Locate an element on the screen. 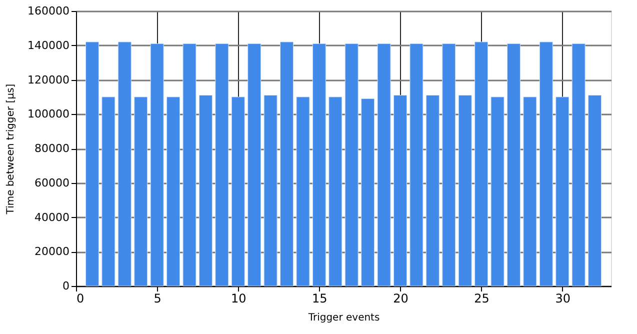 This screenshot has width=637, height=334. x-tick-label: 0 is located at coordinates (80, 299).